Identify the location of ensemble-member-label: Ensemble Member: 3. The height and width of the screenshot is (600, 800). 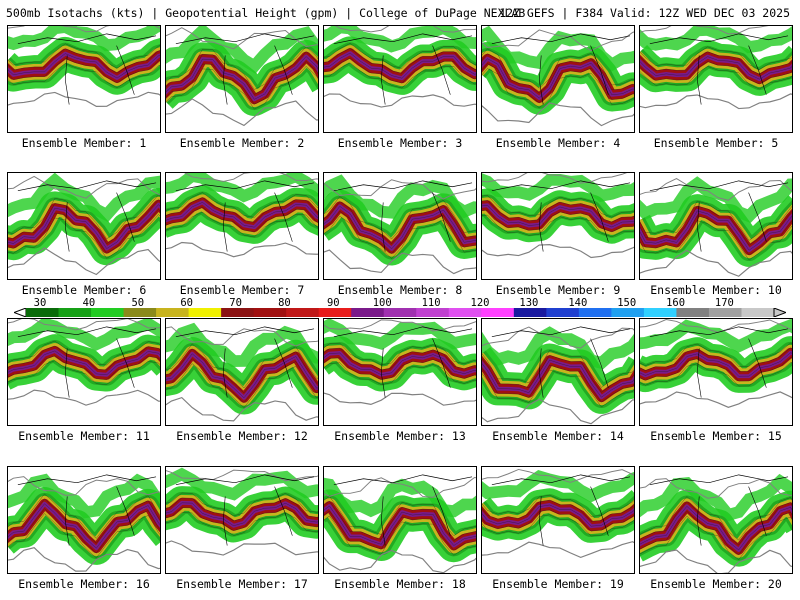
(400, 143).